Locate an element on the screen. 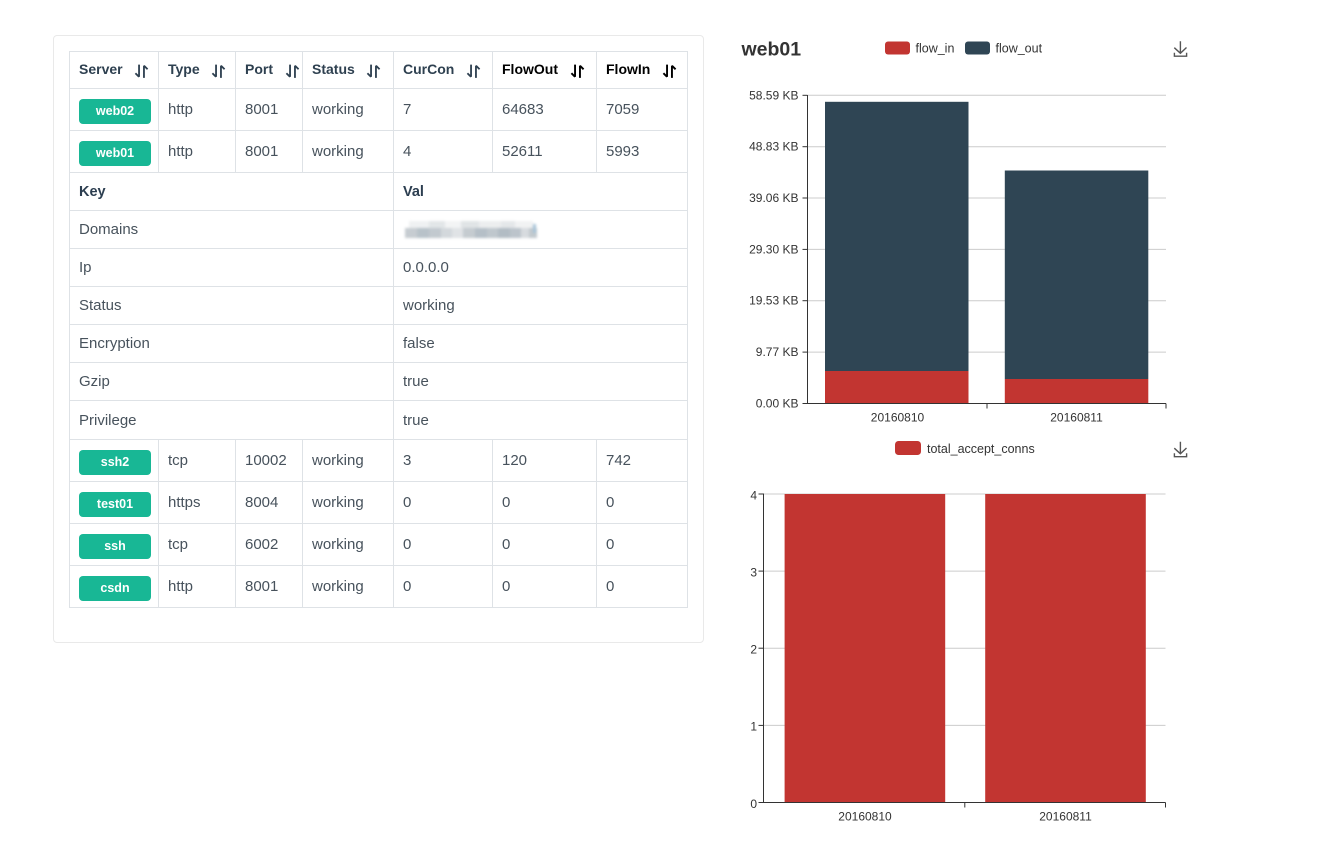 This screenshot has height=860, width=1339. svg-text: 29.30 KB is located at coordinates (773, 249).